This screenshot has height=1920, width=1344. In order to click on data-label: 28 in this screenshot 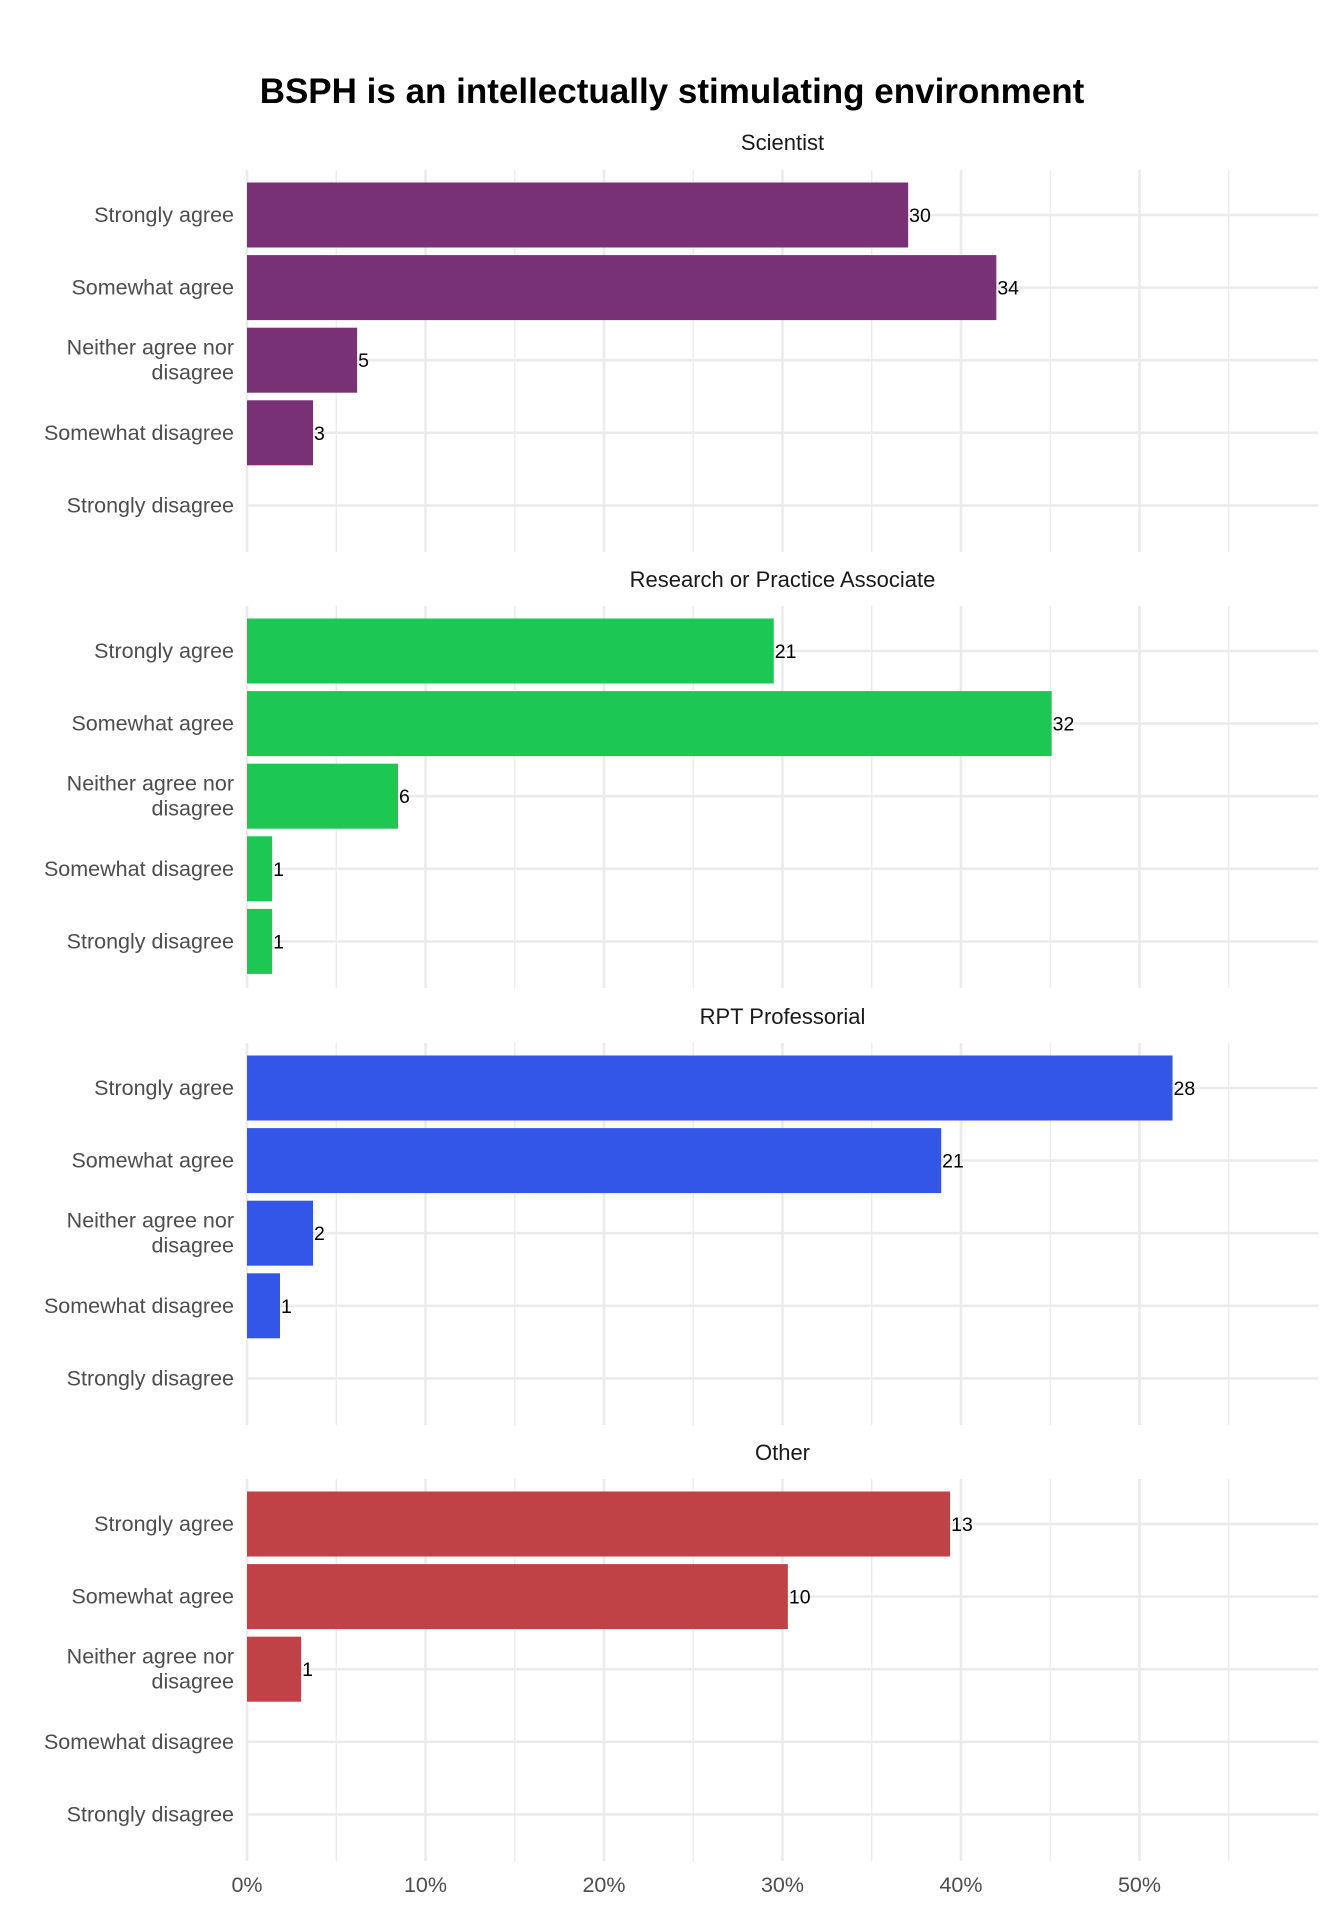, I will do `click(1185, 1089)`.